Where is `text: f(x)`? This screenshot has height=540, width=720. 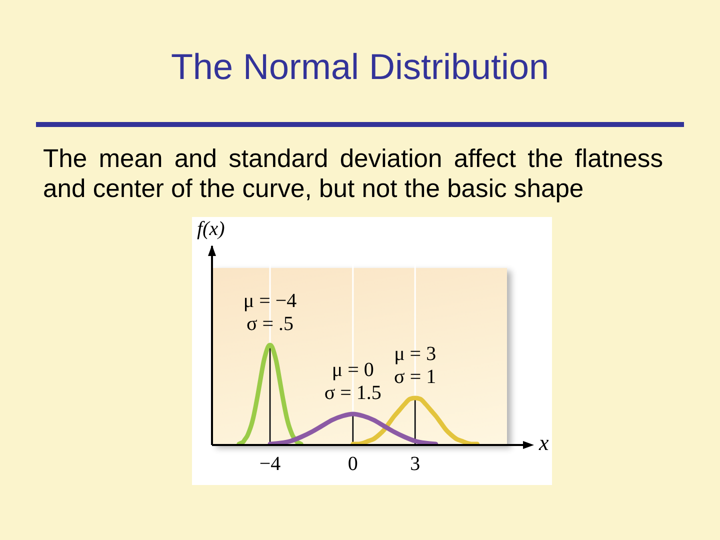 text: f(x) is located at coordinates (211, 229).